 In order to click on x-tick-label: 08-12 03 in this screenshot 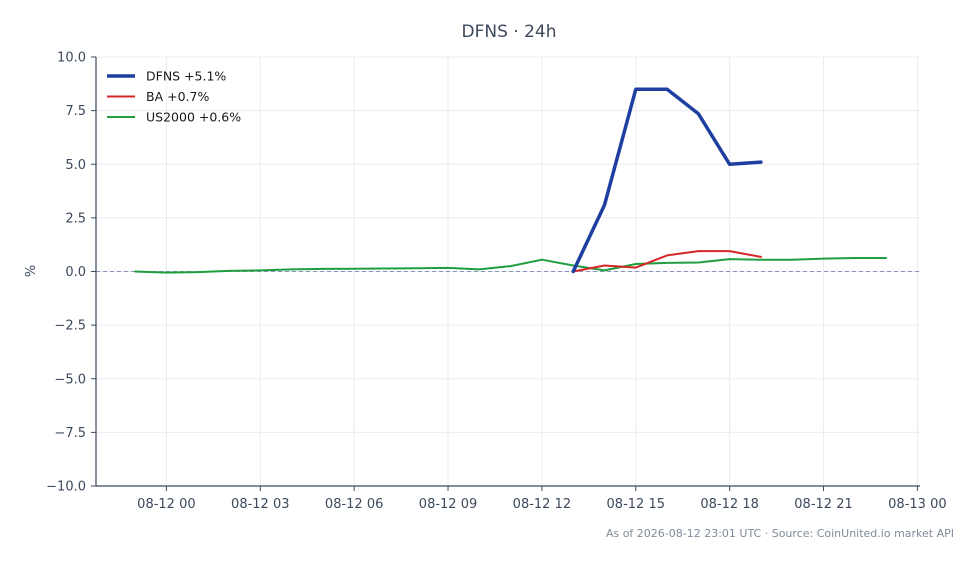, I will do `click(260, 504)`.